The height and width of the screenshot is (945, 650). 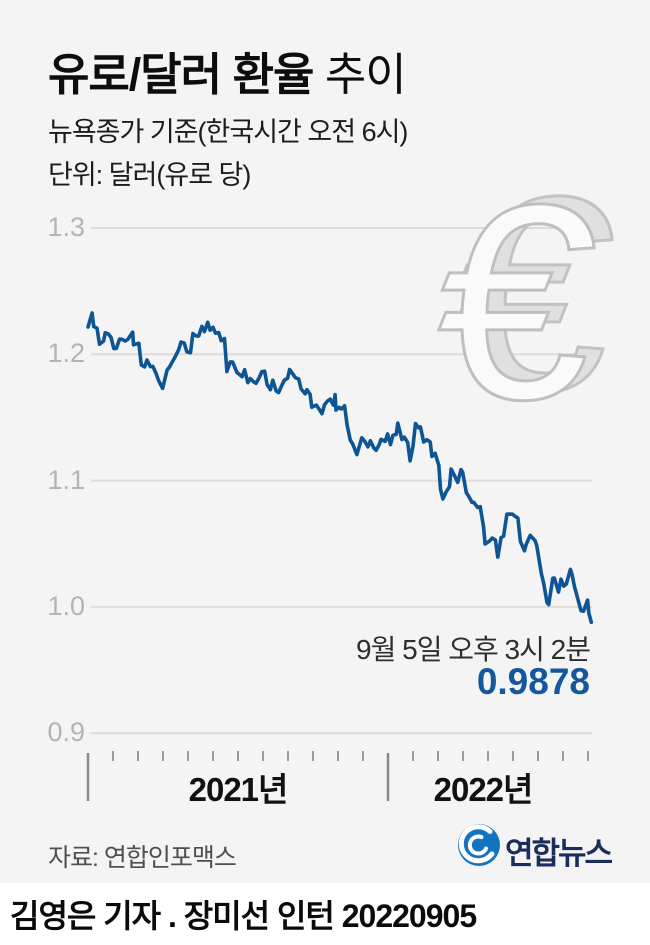 What do you see at coordinates (473, 649) in the screenshot?
I see `annotation-timestamp: 9월 5일 오후 3시 2분` at bounding box center [473, 649].